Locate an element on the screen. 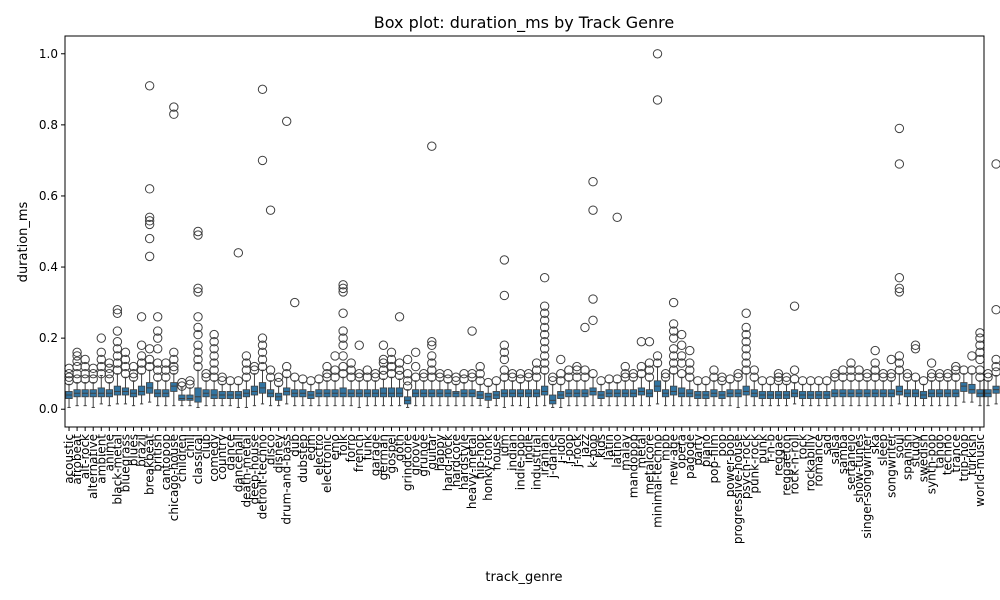 The height and width of the screenshot is (600, 1000). x-tick-label: psych-rock is located at coordinates (746, 466).